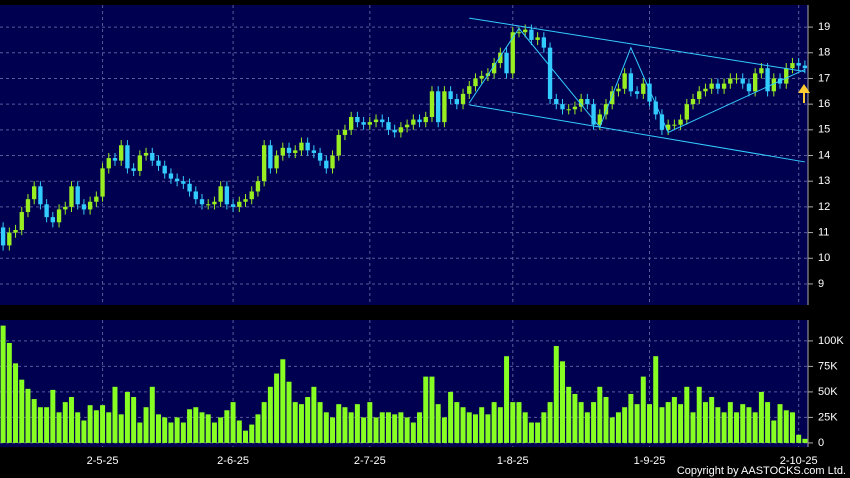 The width and height of the screenshot is (850, 478). What do you see at coordinates (370, 461) in the screenshot?
I see `x-tick-label: 2-7-25` at bounding box center [370, 461].